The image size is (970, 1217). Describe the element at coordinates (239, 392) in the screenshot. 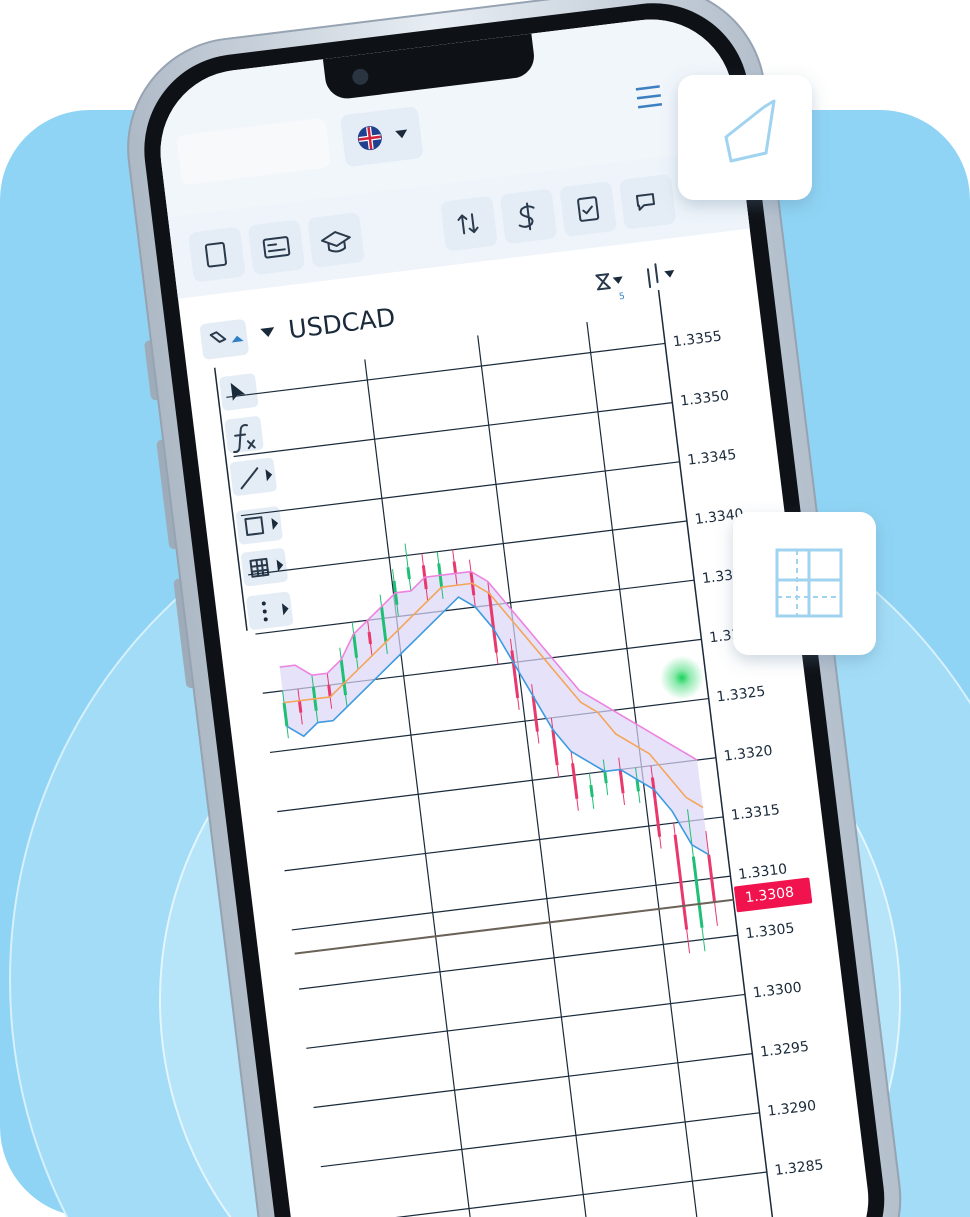

I see `cursor-tool` at that location.